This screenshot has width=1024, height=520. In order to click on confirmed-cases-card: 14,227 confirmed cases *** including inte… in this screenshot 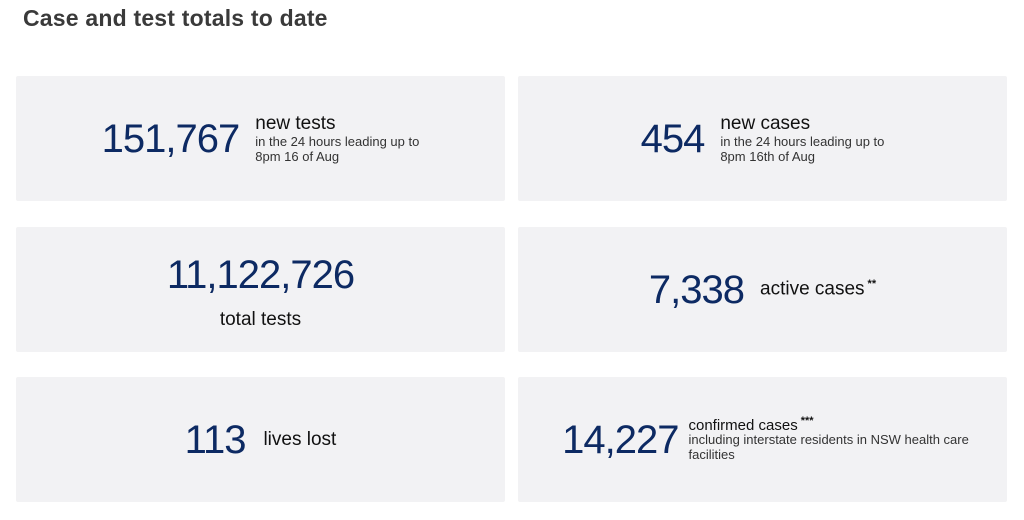, I will do `click(762, 439)`.